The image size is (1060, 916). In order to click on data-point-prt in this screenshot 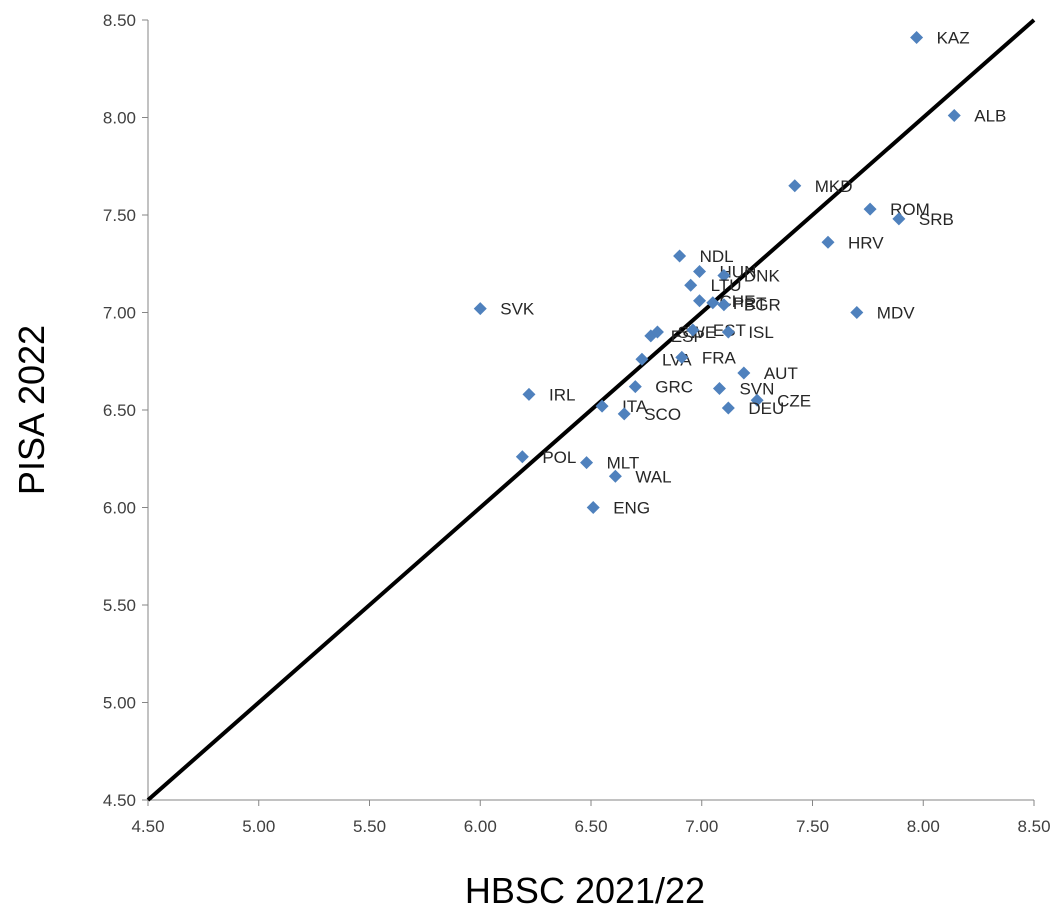, I will do `click(713, 303)`.